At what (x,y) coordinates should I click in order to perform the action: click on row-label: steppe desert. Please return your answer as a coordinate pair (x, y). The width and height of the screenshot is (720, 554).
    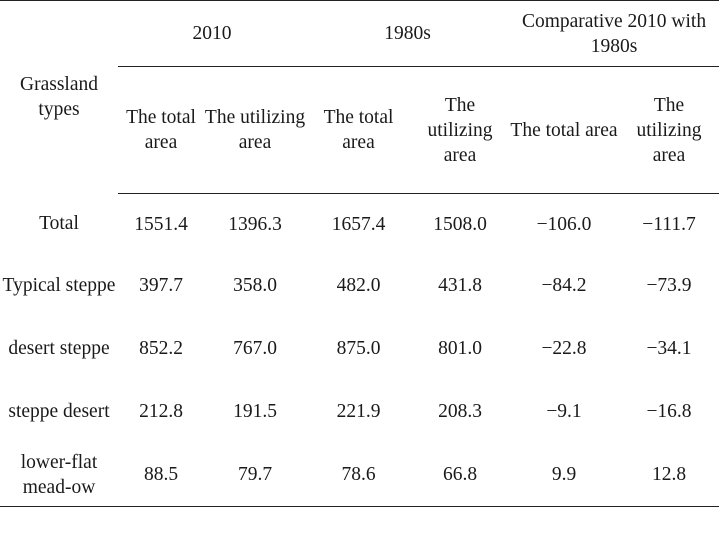
    Looking at the image, I should click on (59, 411).